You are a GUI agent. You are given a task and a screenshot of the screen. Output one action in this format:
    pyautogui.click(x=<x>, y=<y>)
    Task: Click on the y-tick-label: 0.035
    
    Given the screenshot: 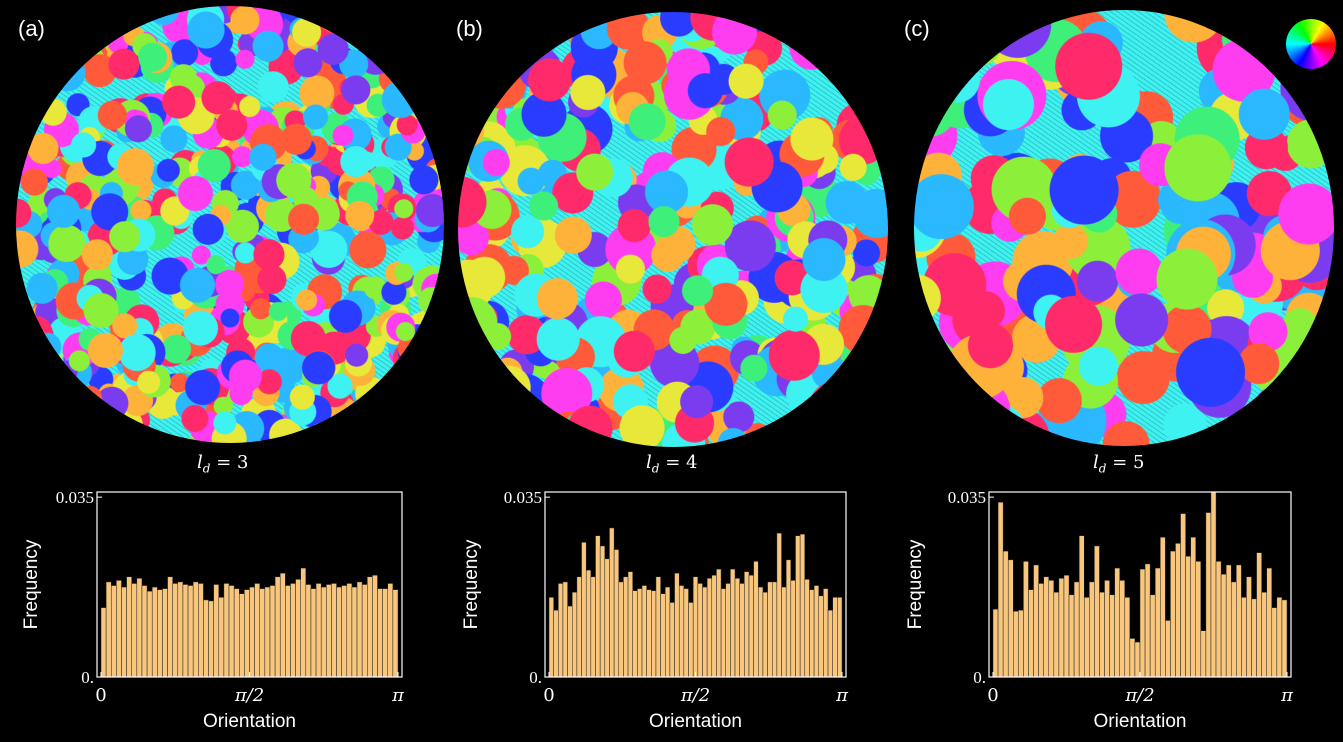 What is the action you would take?
    pyautogui.click(x=75, y=497)
    